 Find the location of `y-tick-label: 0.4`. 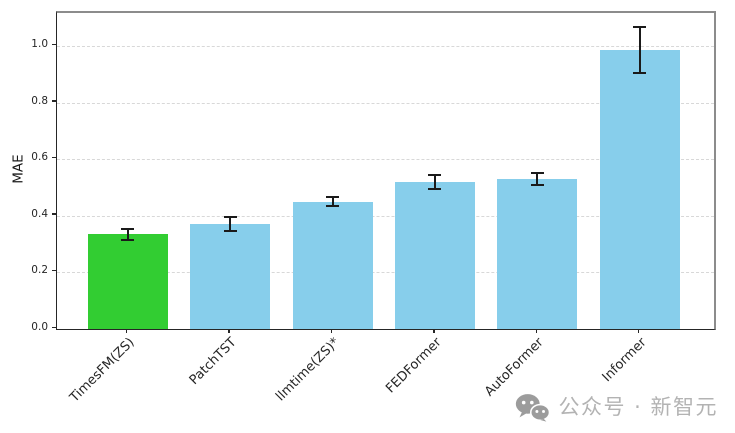

y-tick-label: 0.4 is located at coordinates (39, 213).